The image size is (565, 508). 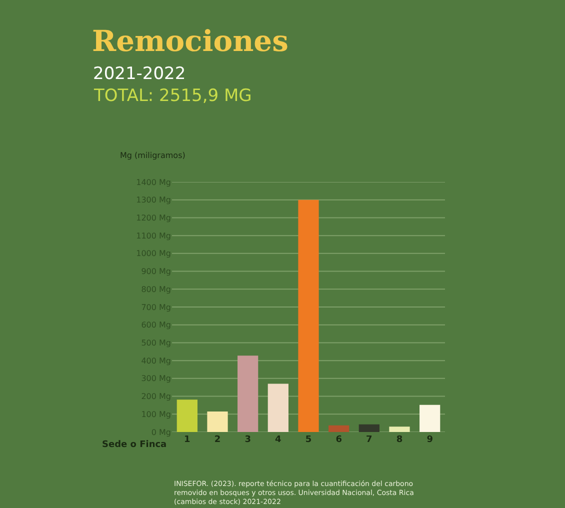 What do you see at coordinates (134, 445) in the screenshot?
I see `x-axis-title: Sede o Finca` at bounding box center [134, 445].